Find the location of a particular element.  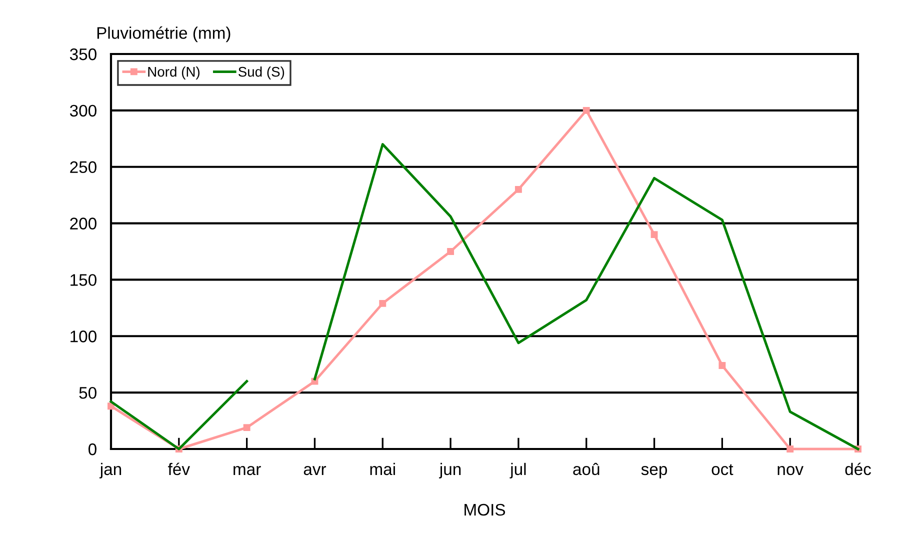

x-tick-label: jan is located at coordinates (110, 470).